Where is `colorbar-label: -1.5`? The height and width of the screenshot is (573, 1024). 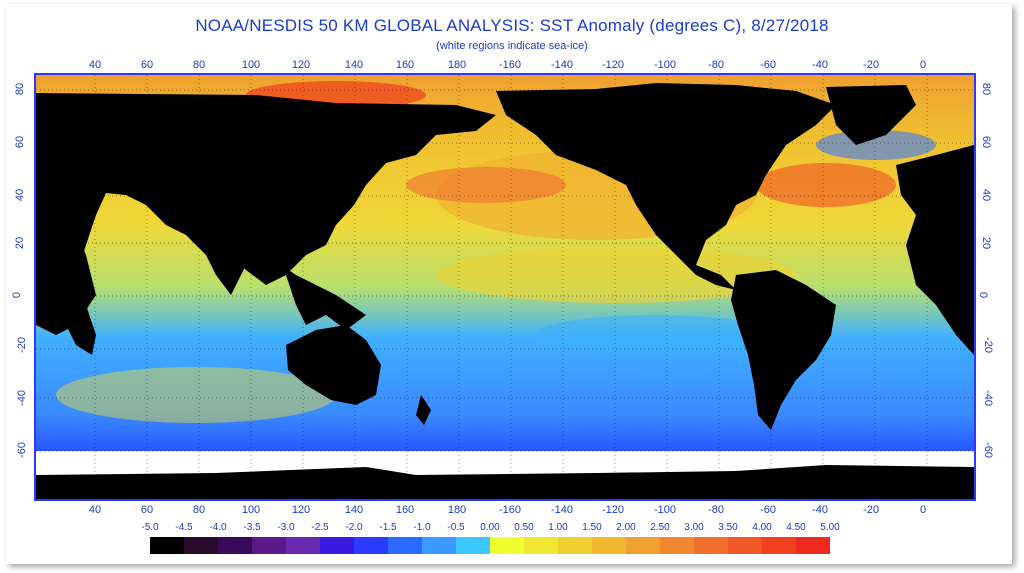 colorbar-label: -1.5 is located at coordinates (388, 527).